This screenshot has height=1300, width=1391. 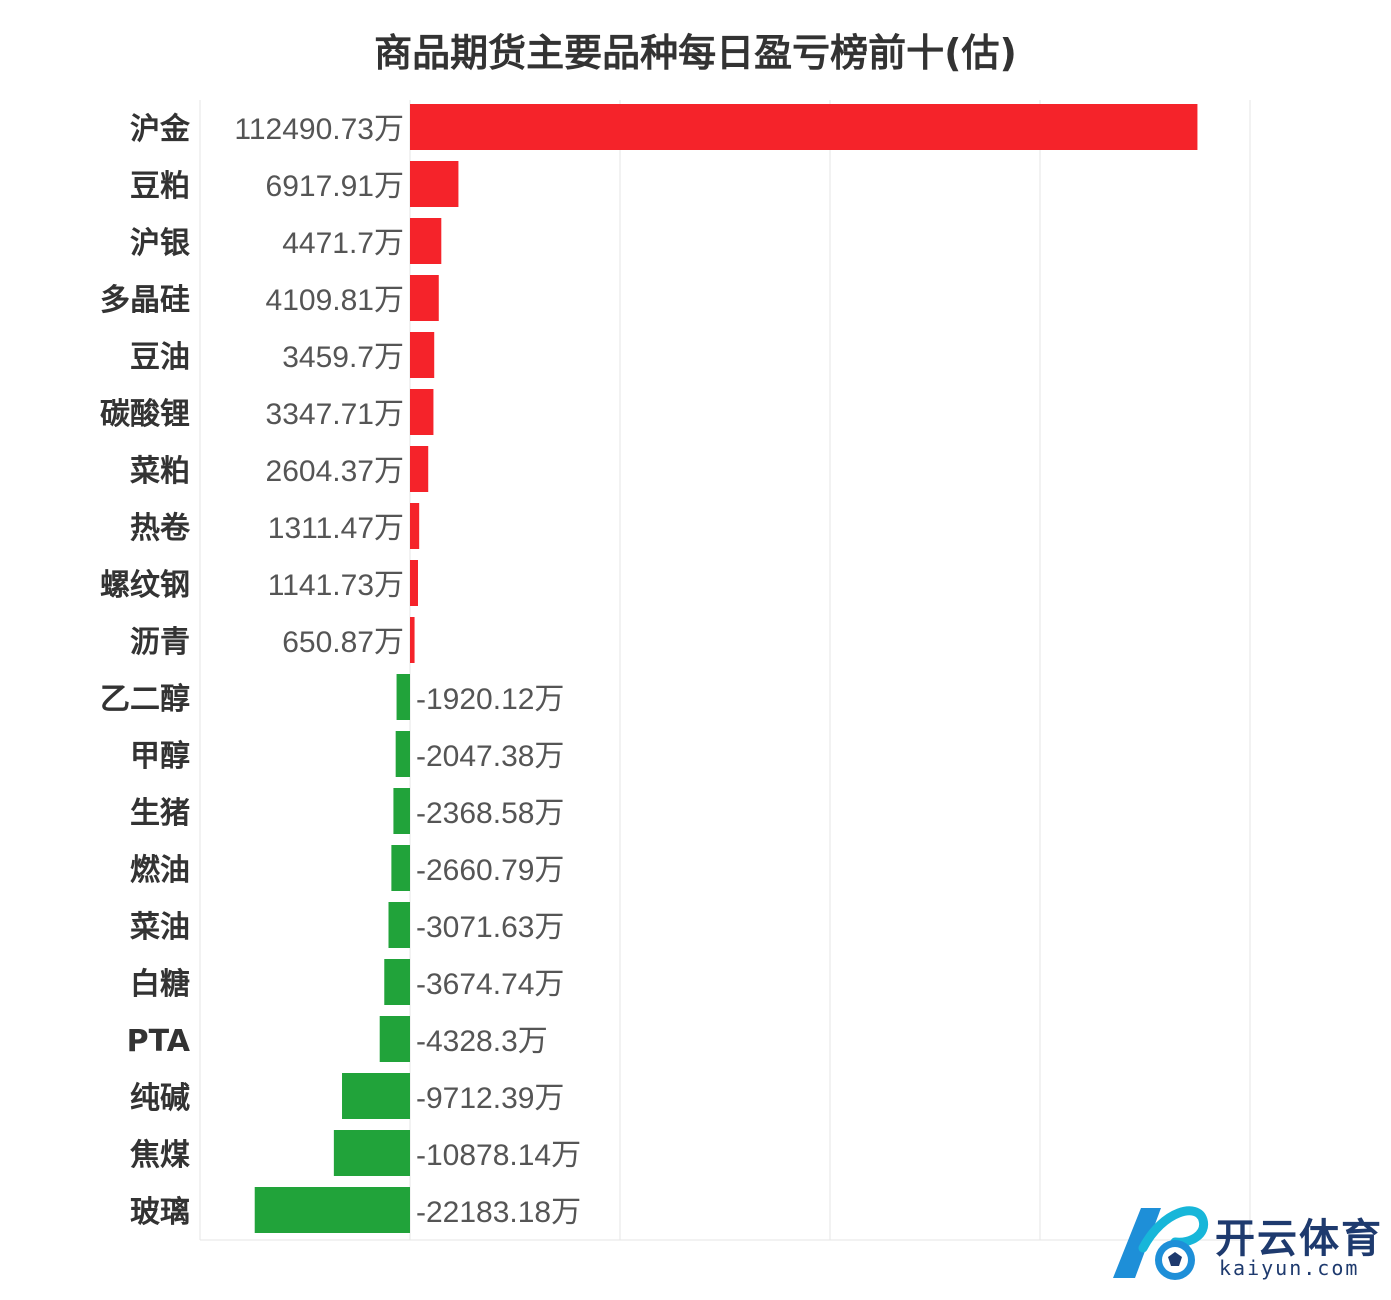 What do you see at coordinates (160, 471) in the screenshot?
I see `category-label: 菜粕` at bounding box center [160, 471].